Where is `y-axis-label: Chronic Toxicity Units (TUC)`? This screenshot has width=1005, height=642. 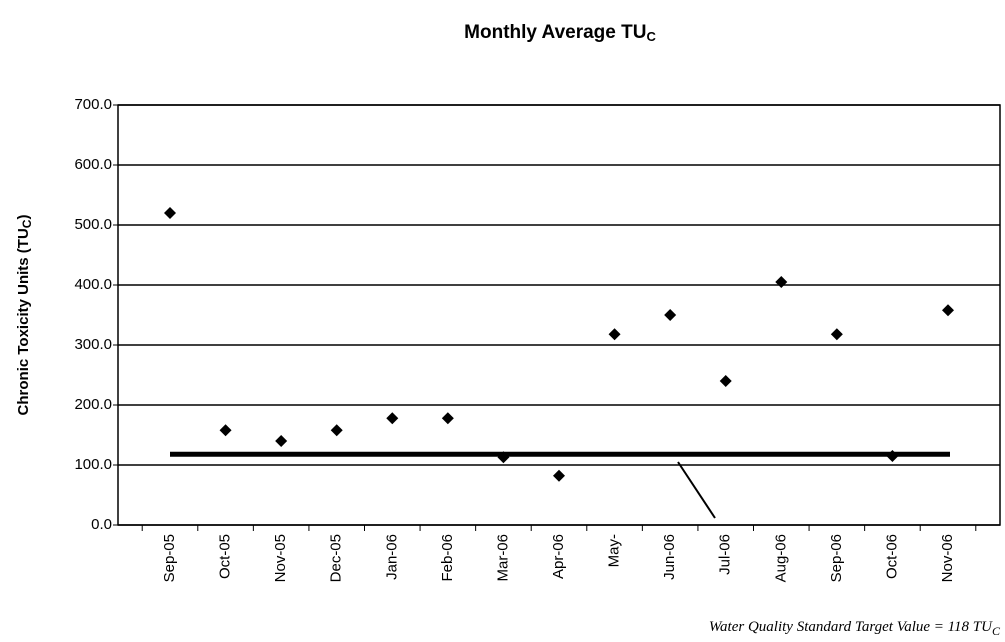 y-axis-label: Chronic Toxicity Units (TUC) is located at coordinates (24, 315).